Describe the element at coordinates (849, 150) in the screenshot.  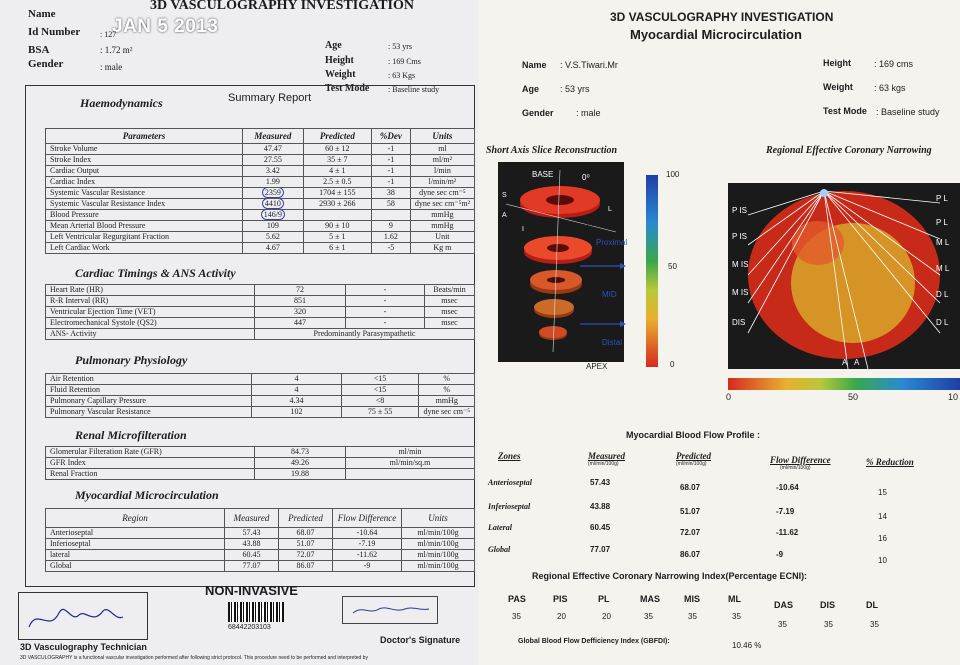
I see `narrowing-title: Regional Effective Coronary Narrowing` at that location.